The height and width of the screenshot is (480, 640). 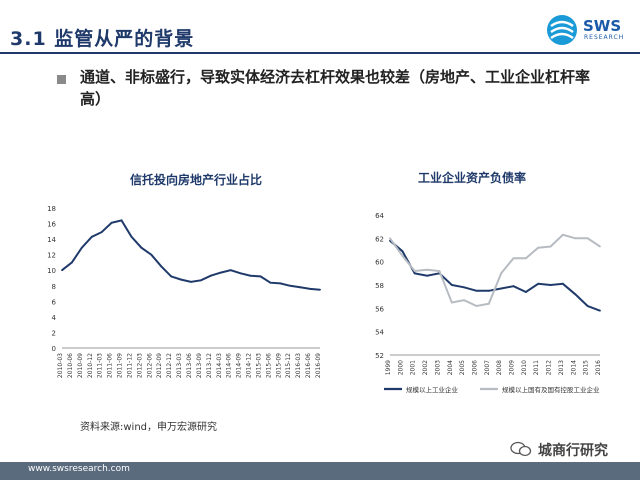 I want to click on wechat-icon, so click(x=521, y=449).